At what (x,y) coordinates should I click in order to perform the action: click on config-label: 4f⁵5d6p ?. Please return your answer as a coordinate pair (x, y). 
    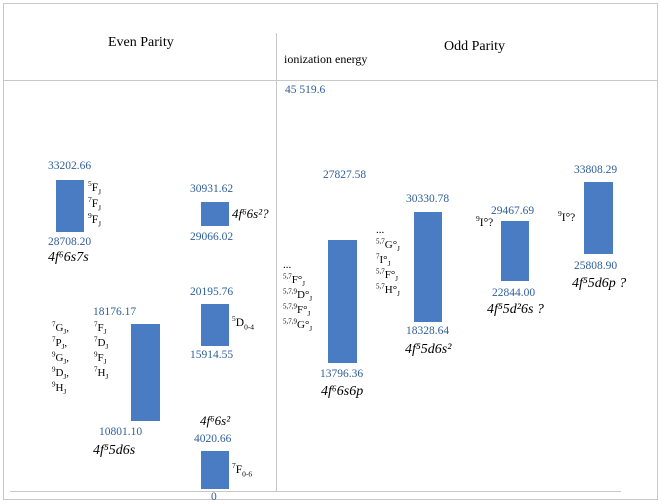
    Looking at the image, I should click on (599, 283).